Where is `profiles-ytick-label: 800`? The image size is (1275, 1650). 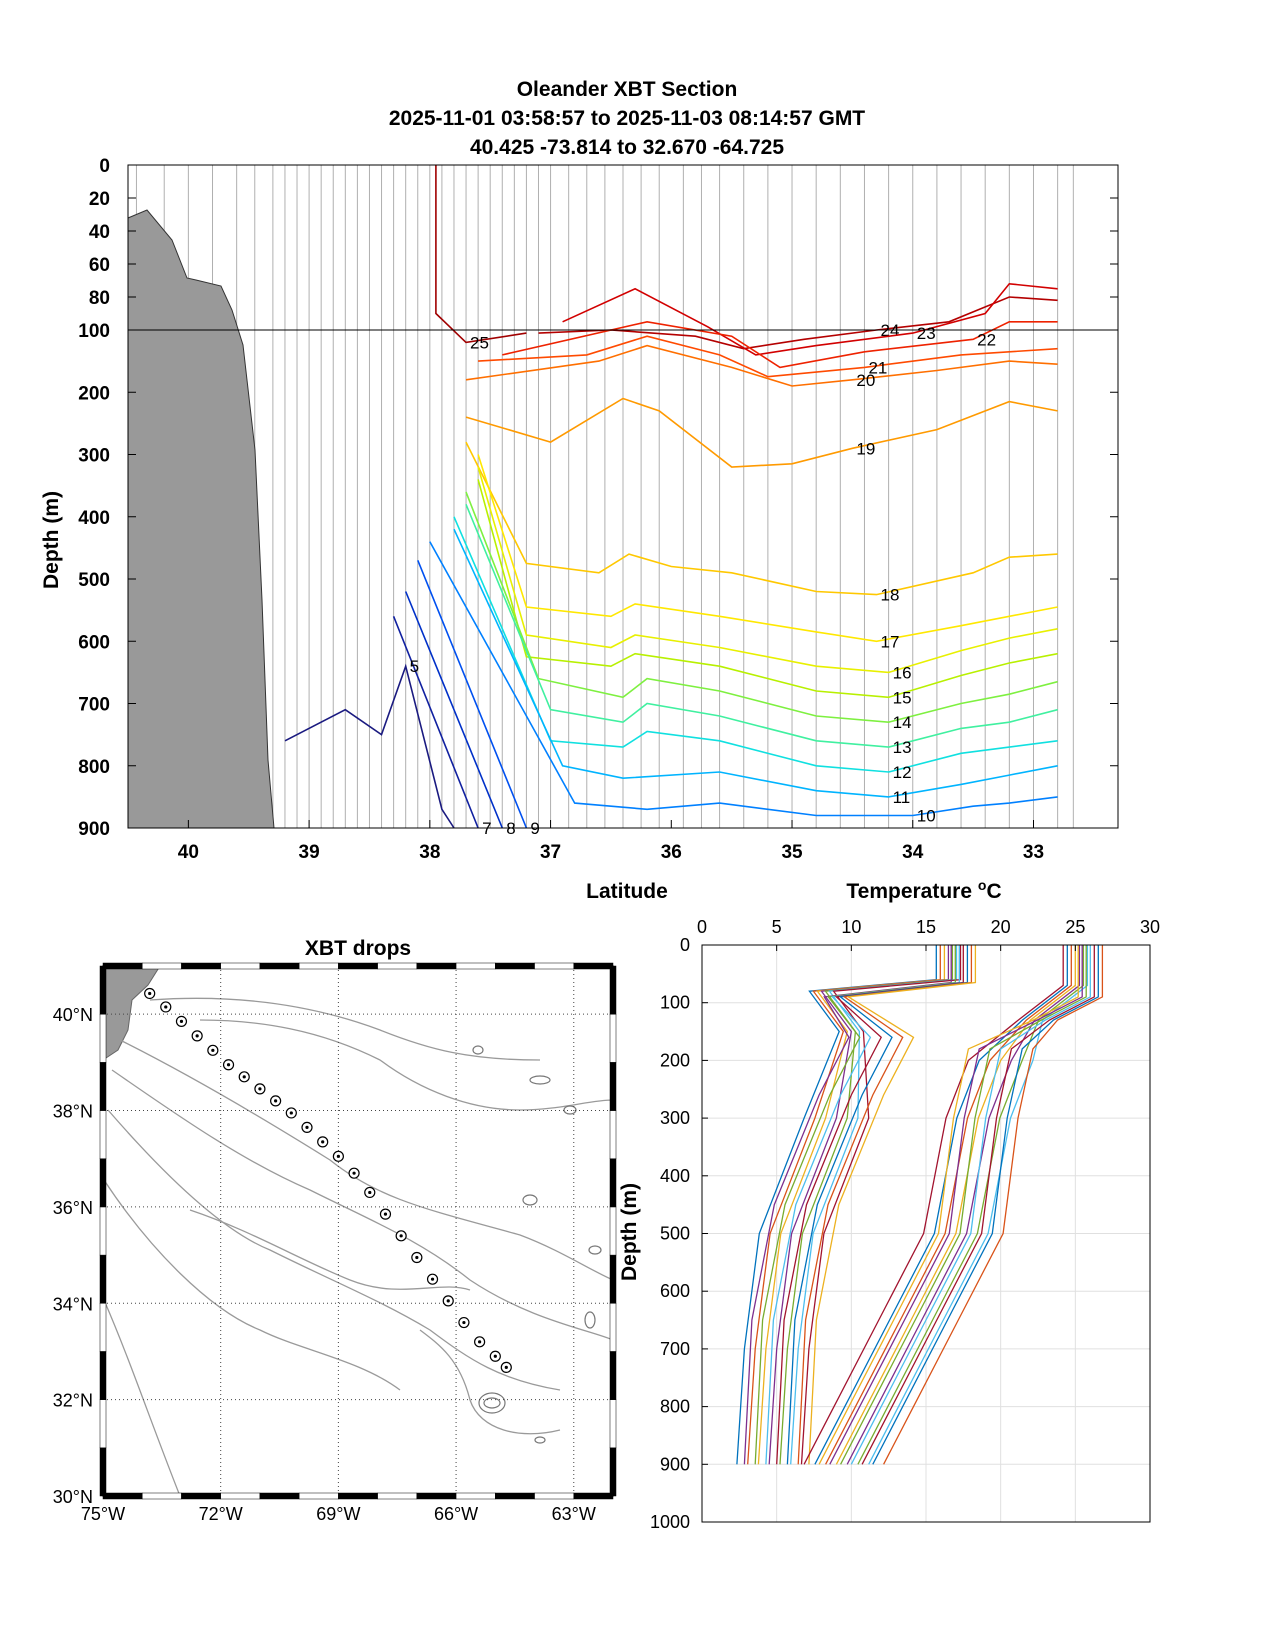 profiles-ytick-label: 800 is located at coordinates (675, 1407).